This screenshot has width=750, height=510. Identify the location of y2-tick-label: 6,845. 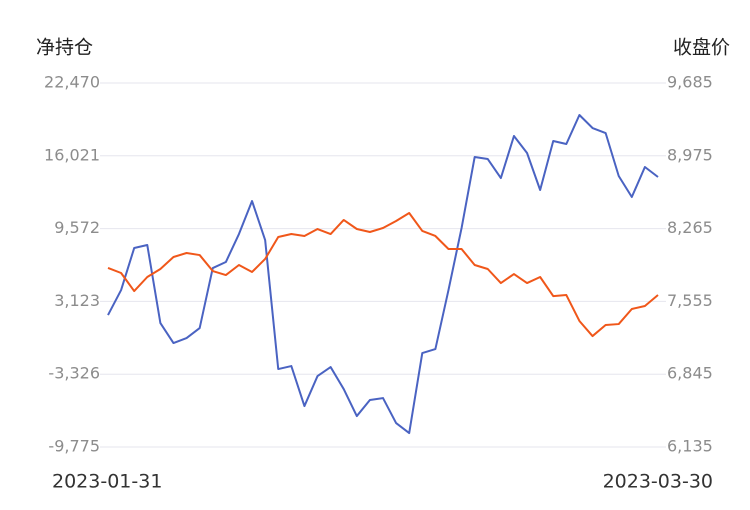
(690, 373).